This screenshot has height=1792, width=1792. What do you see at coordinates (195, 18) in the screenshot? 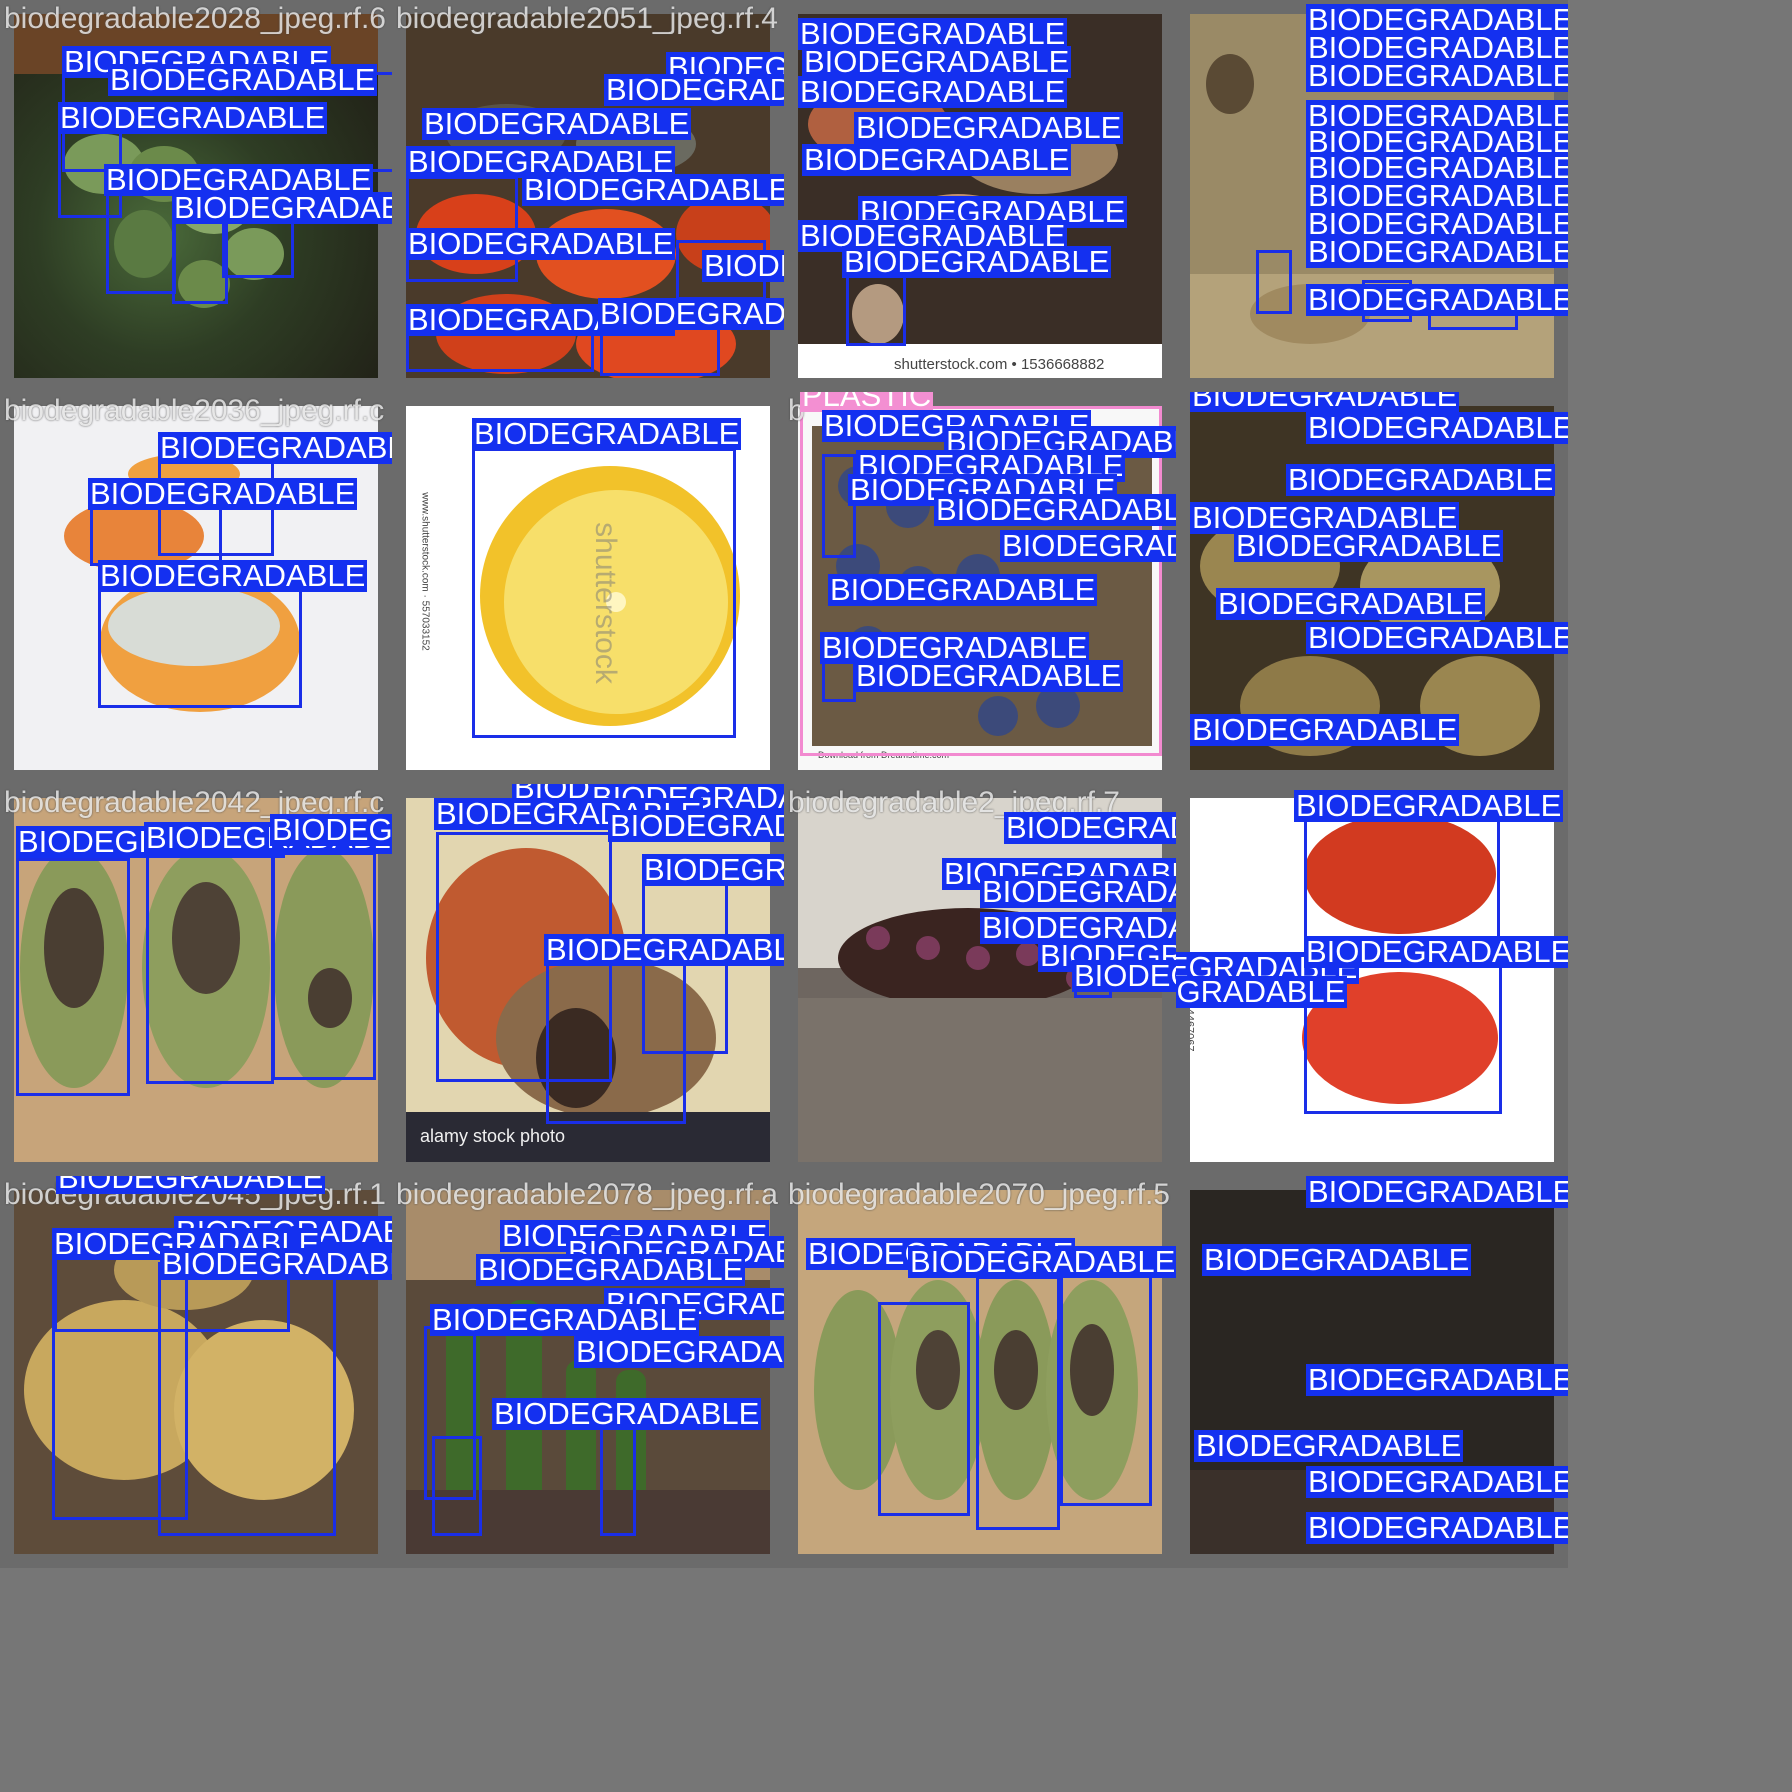
I see `tile-title: biodegradable2028_jpeg.rf.6` at bounding box center [195, 18].